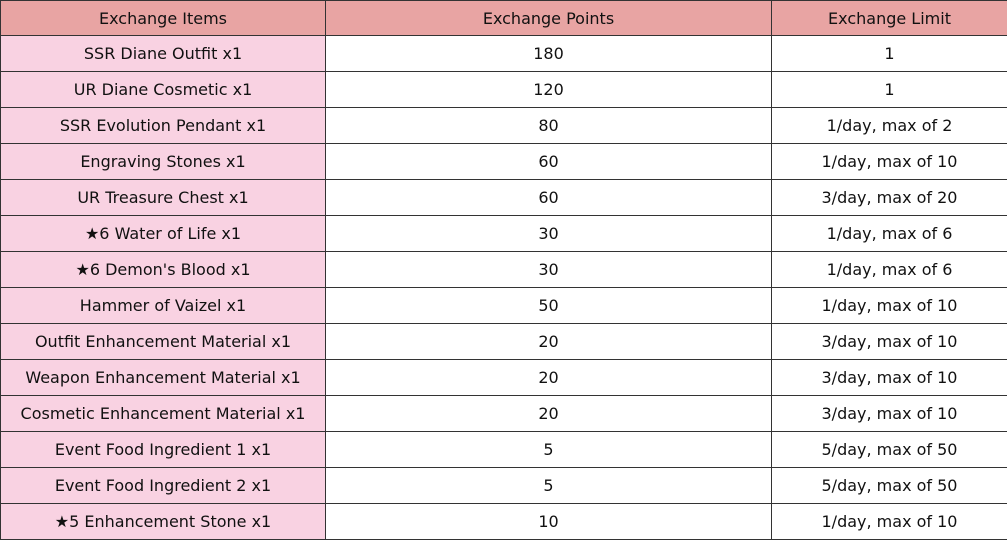 This screenshot has height=545, width=1007. Describe the element at coordinates (163, 449) in the screenshot. I see `item-cell: Event Food Ingredient 1 x1` at that location.